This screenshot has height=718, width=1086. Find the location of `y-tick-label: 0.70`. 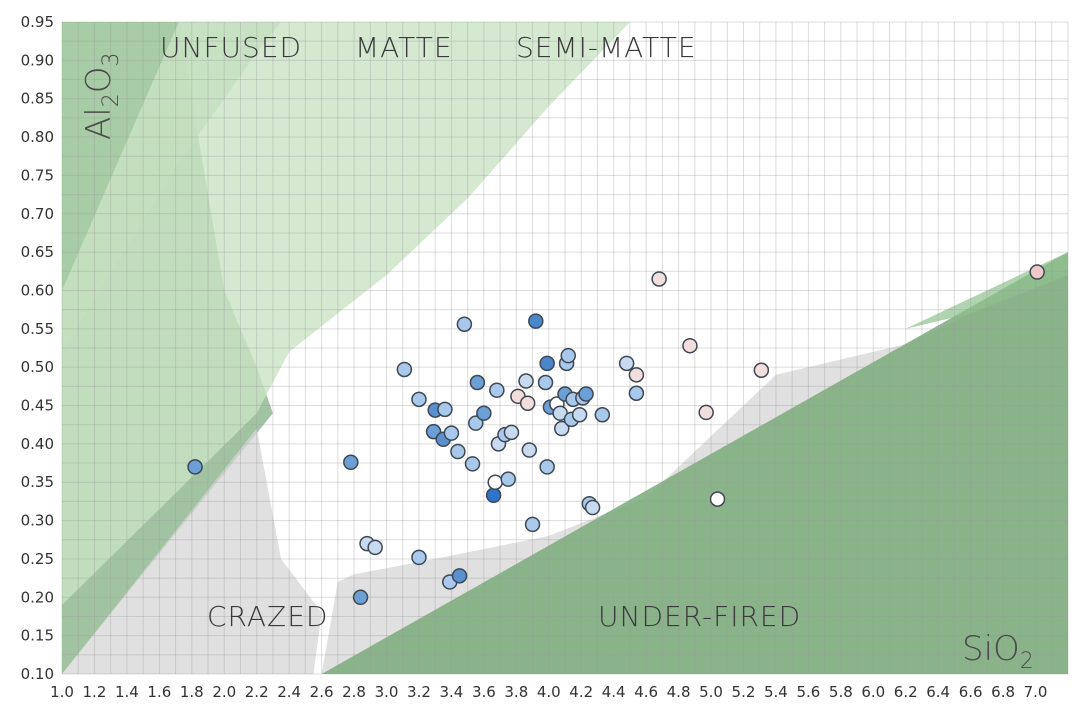

y-tick-label: 0.70 is located at coordinates (37, 214).